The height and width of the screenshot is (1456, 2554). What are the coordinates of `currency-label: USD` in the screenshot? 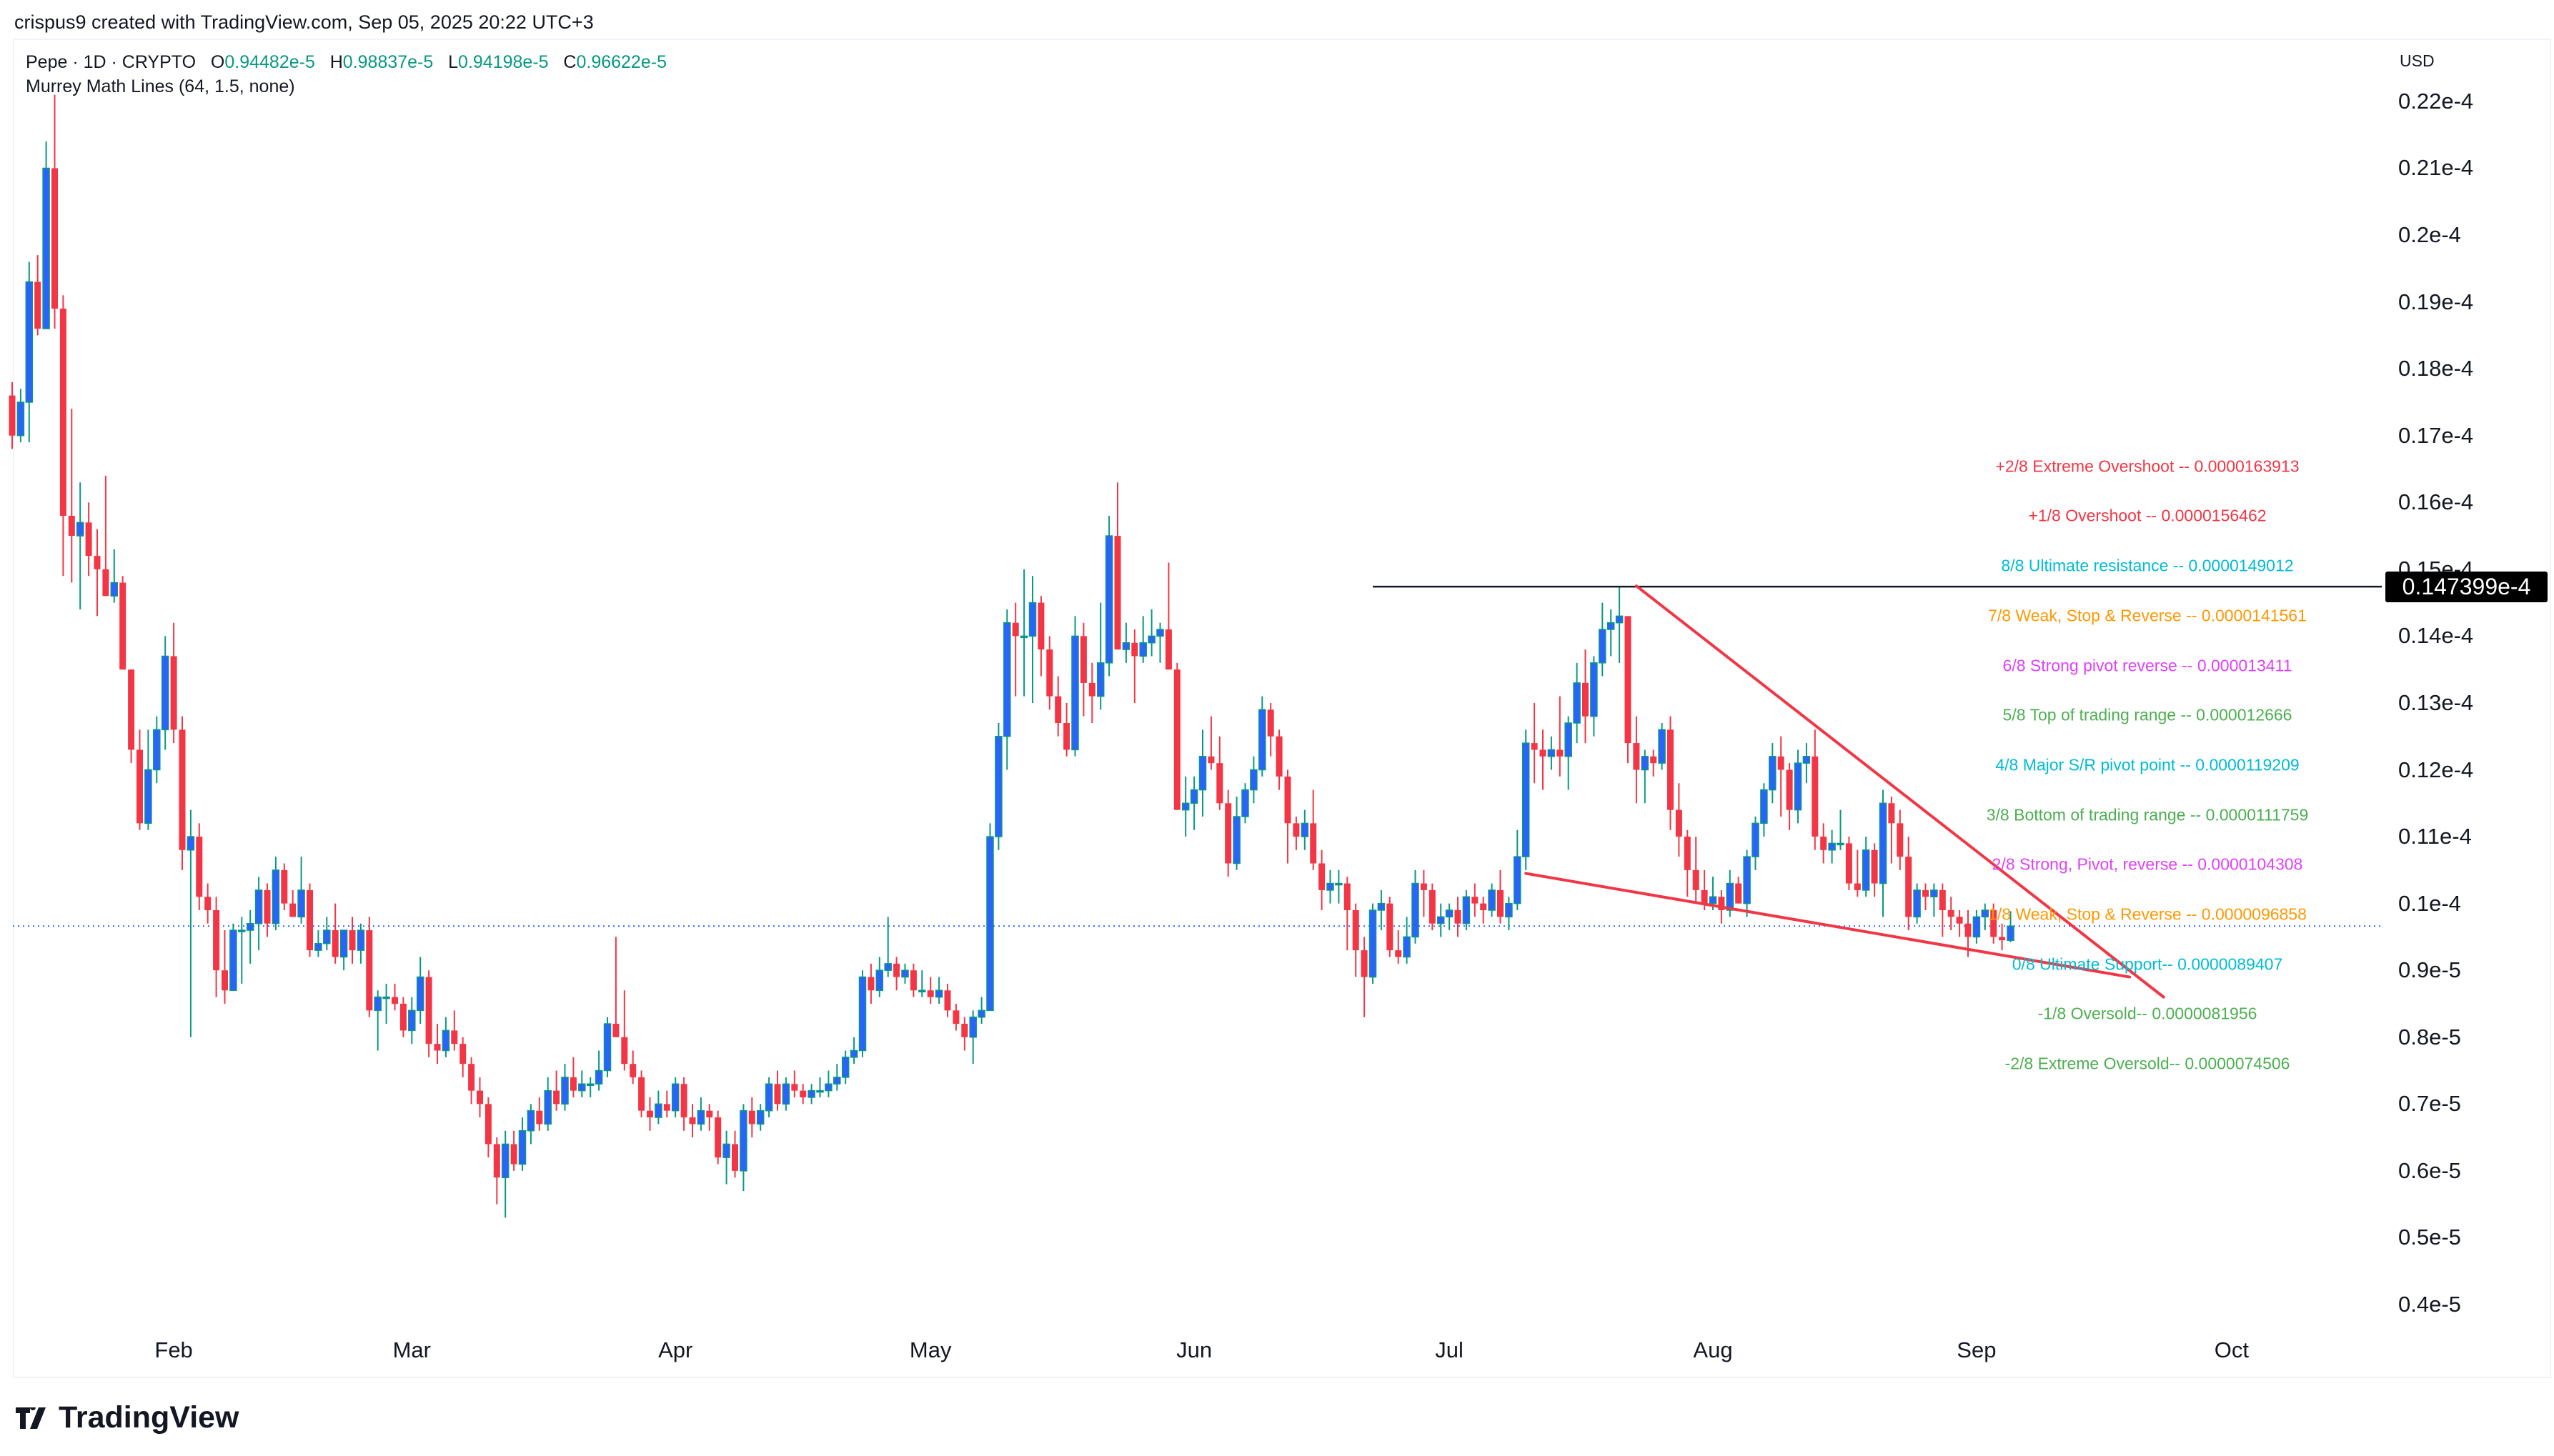 It's located at (2417, 60).